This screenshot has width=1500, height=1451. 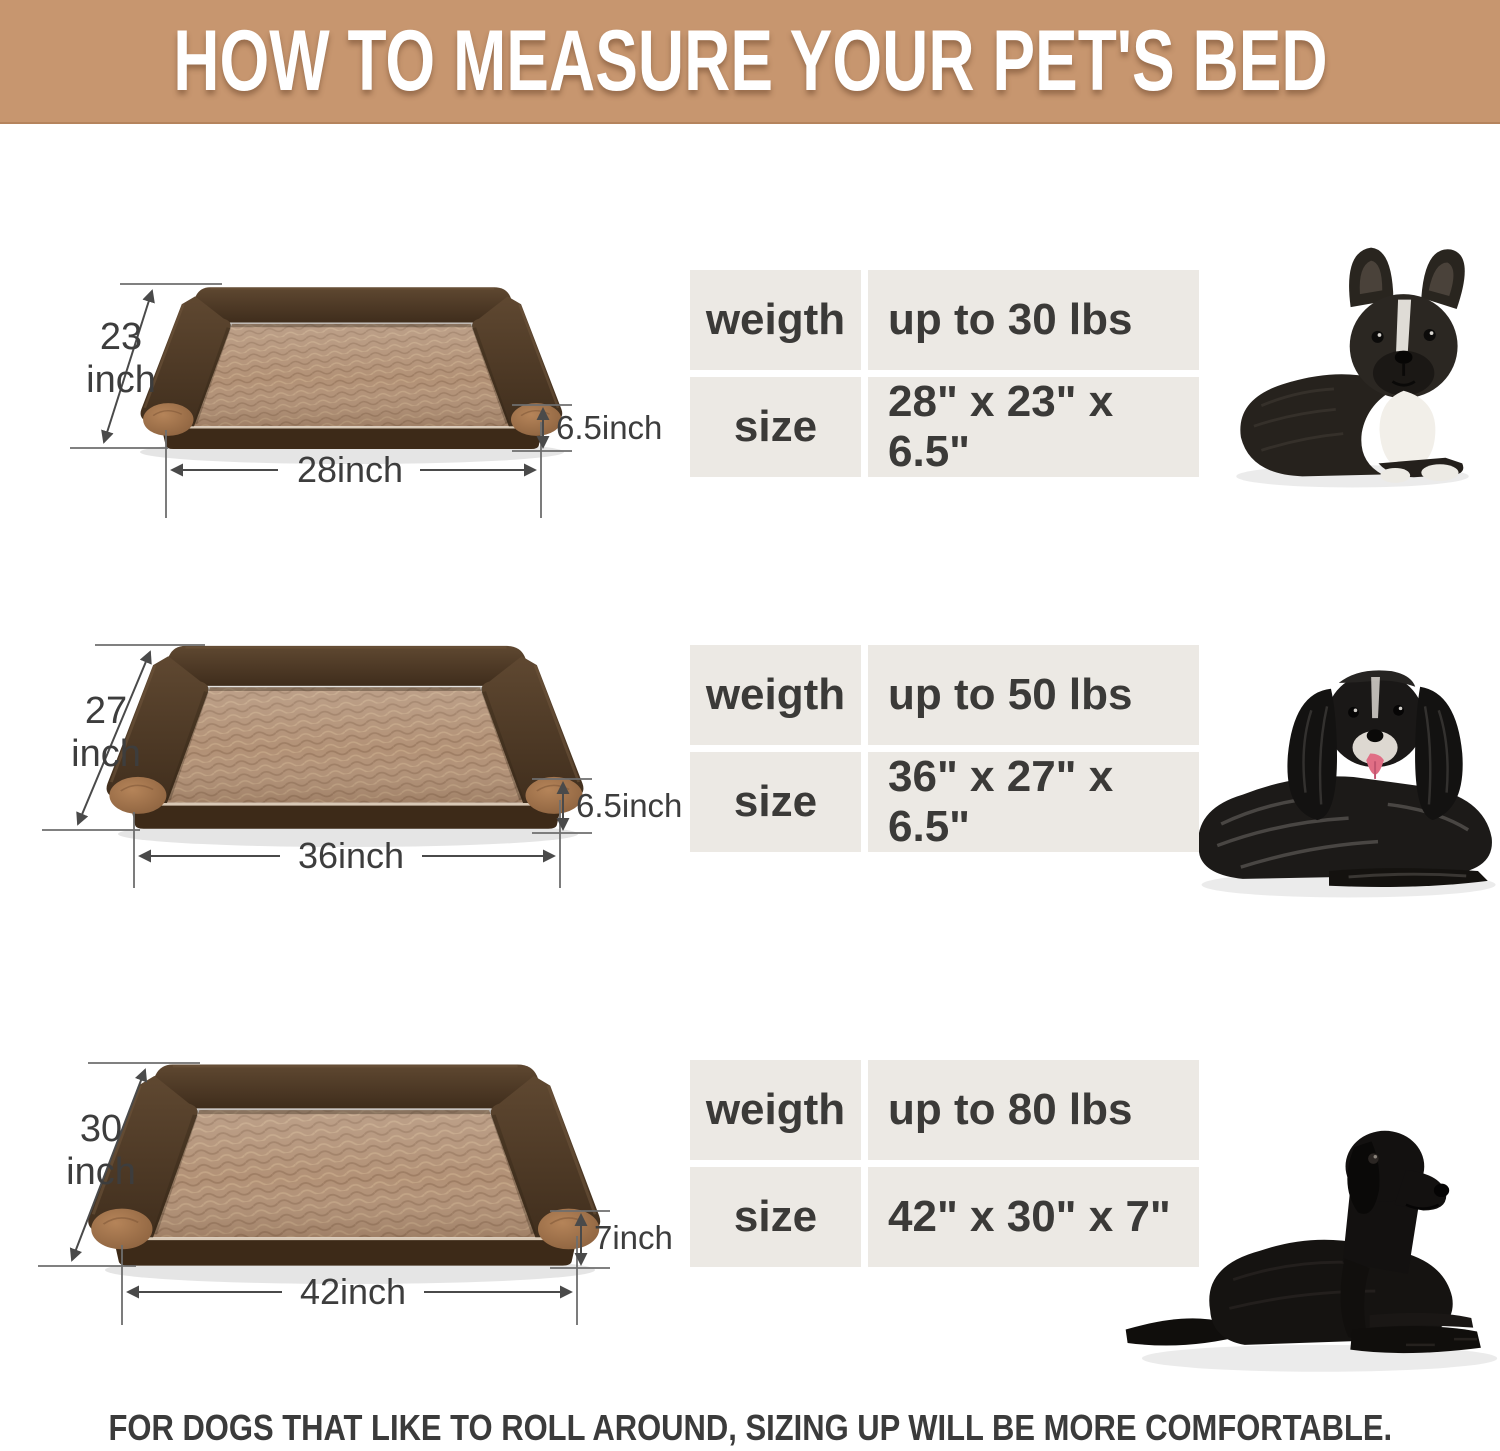 What do you see at coordinates (350, 469) in the screenshot?
I see `bed-width-label: 28inch` at bounding box center [350, 469].